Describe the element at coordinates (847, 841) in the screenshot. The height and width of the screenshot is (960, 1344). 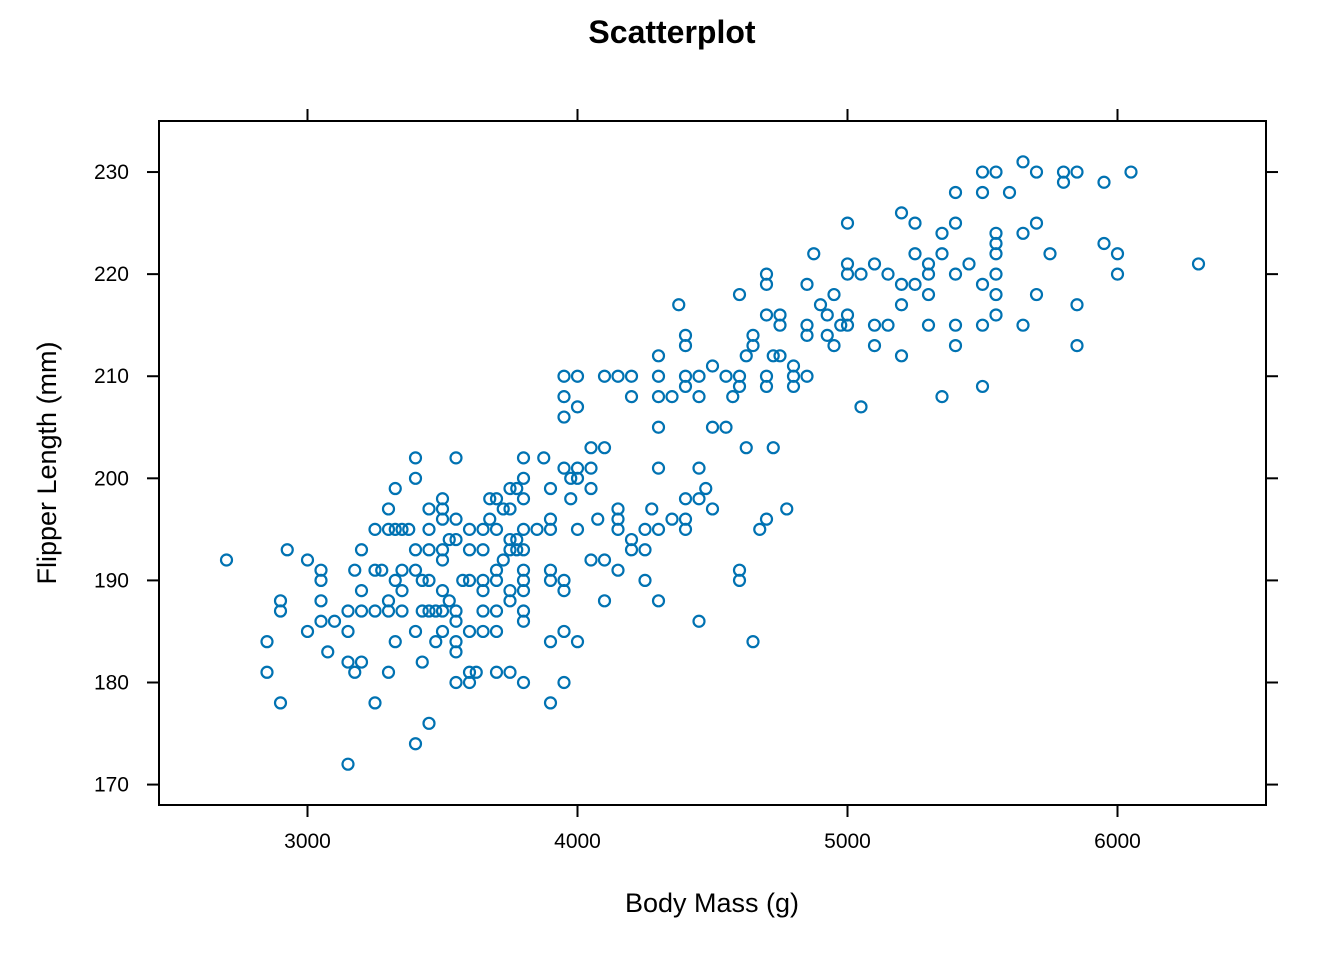
I see `x-tick-label: 5000` at that location.